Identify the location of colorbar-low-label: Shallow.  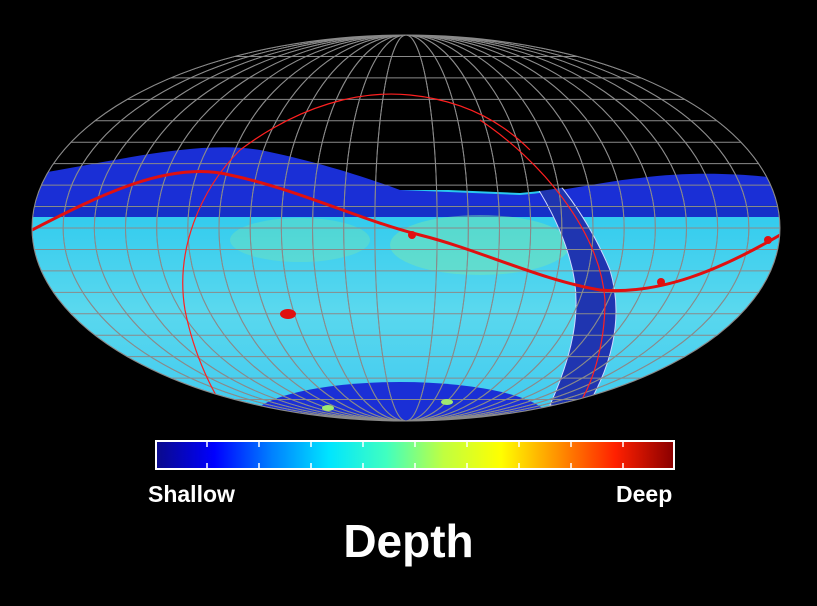
(191, 494).